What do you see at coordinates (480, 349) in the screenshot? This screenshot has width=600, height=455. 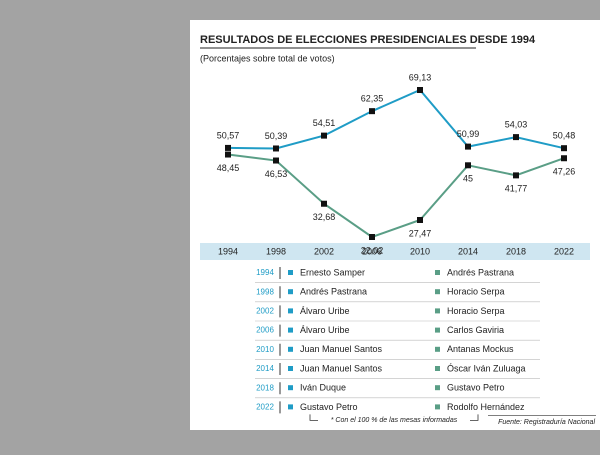 I see `candidate-name: Antanas Mockus` at bounding box center [480, 349].